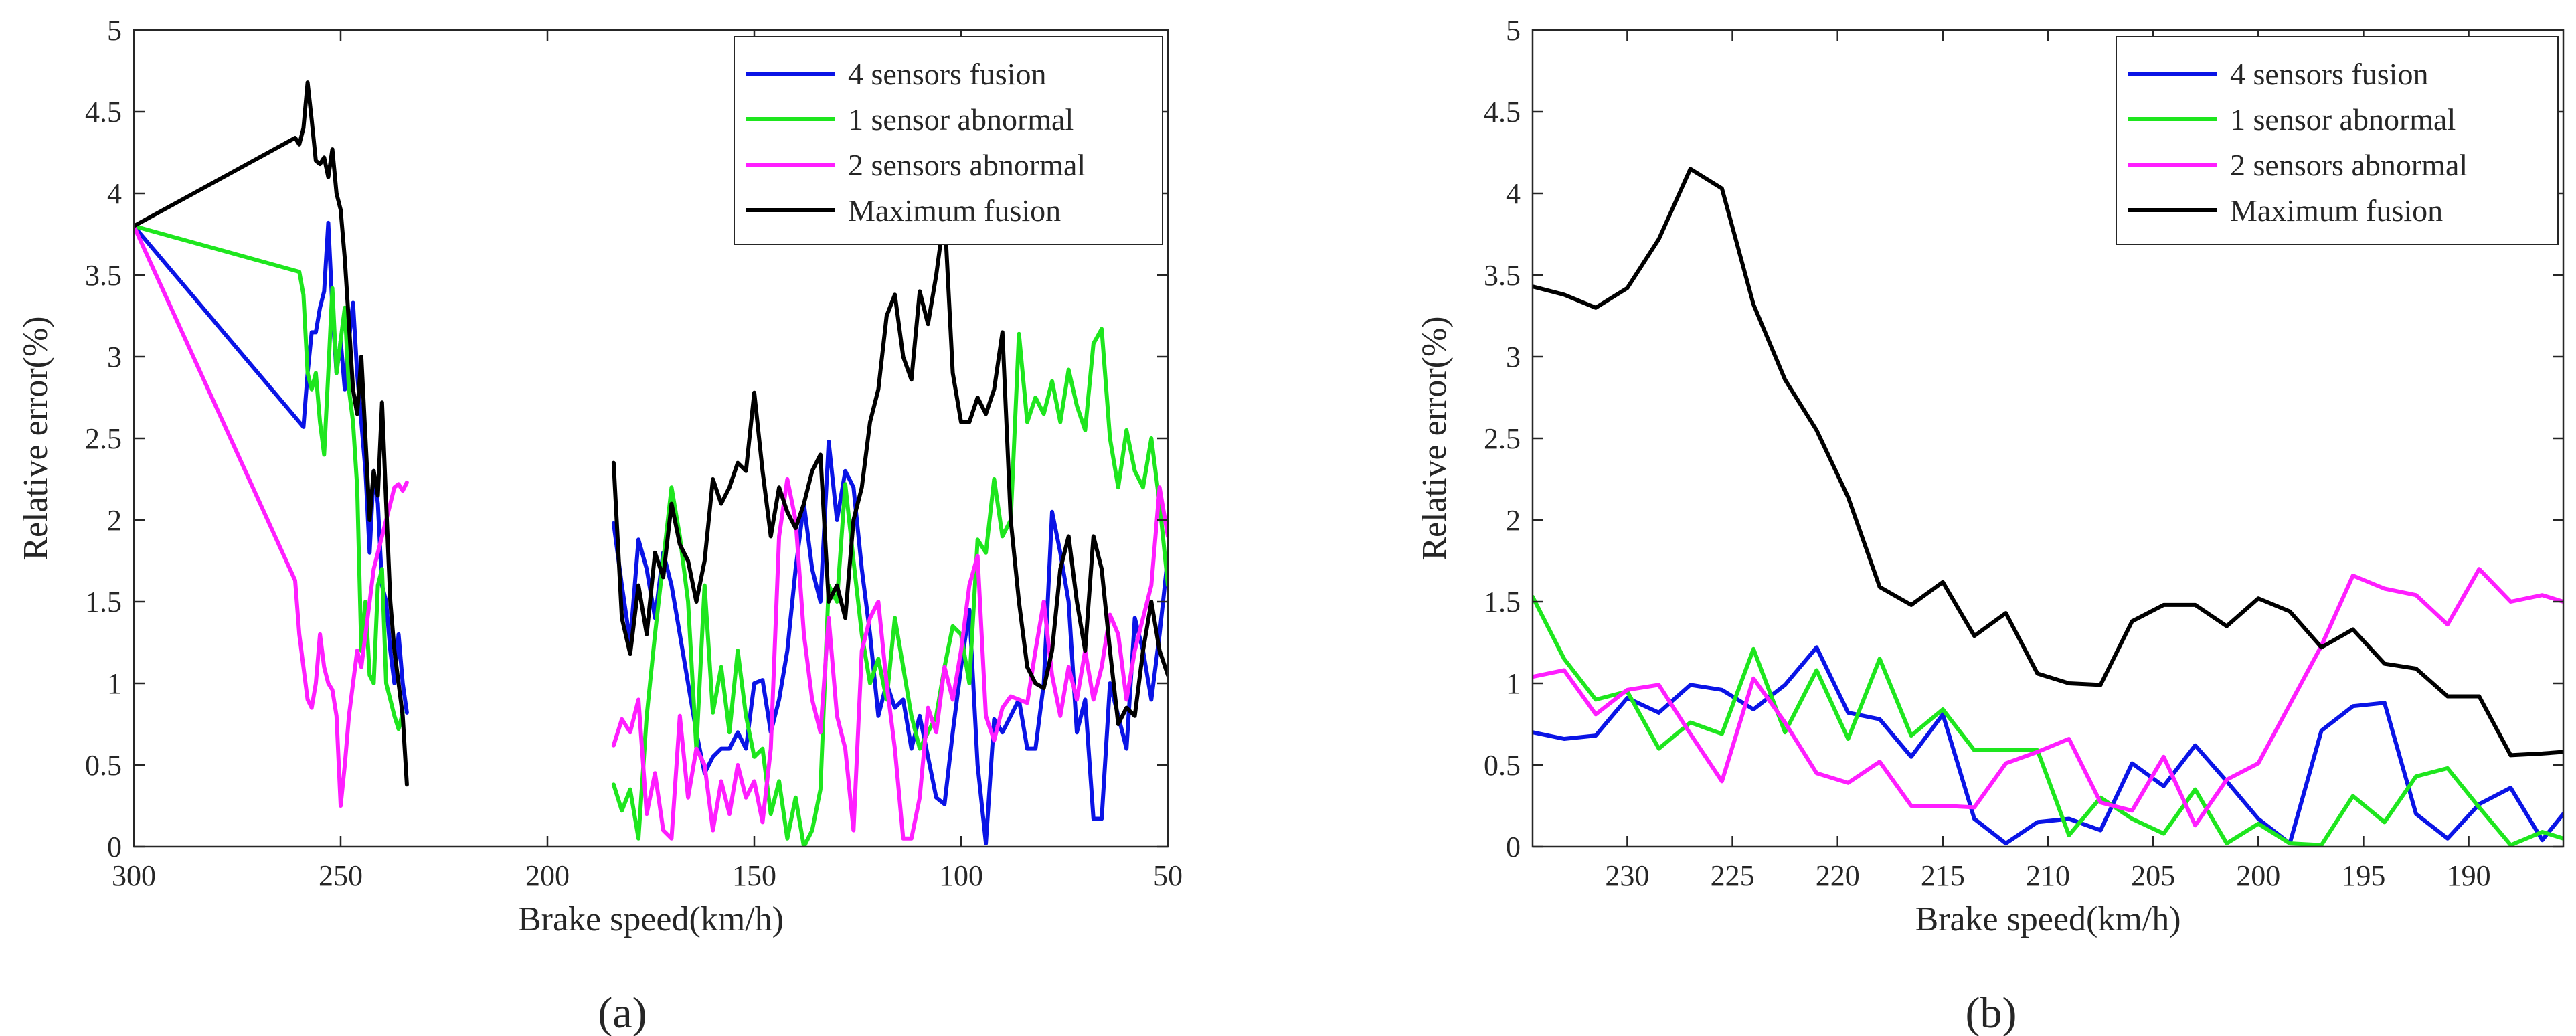  What do you see at coordinates (1502, 439) in the screenshot?
I see `panel-b-ytick-label-5: 2.5` at bounding box center [1502, 439].